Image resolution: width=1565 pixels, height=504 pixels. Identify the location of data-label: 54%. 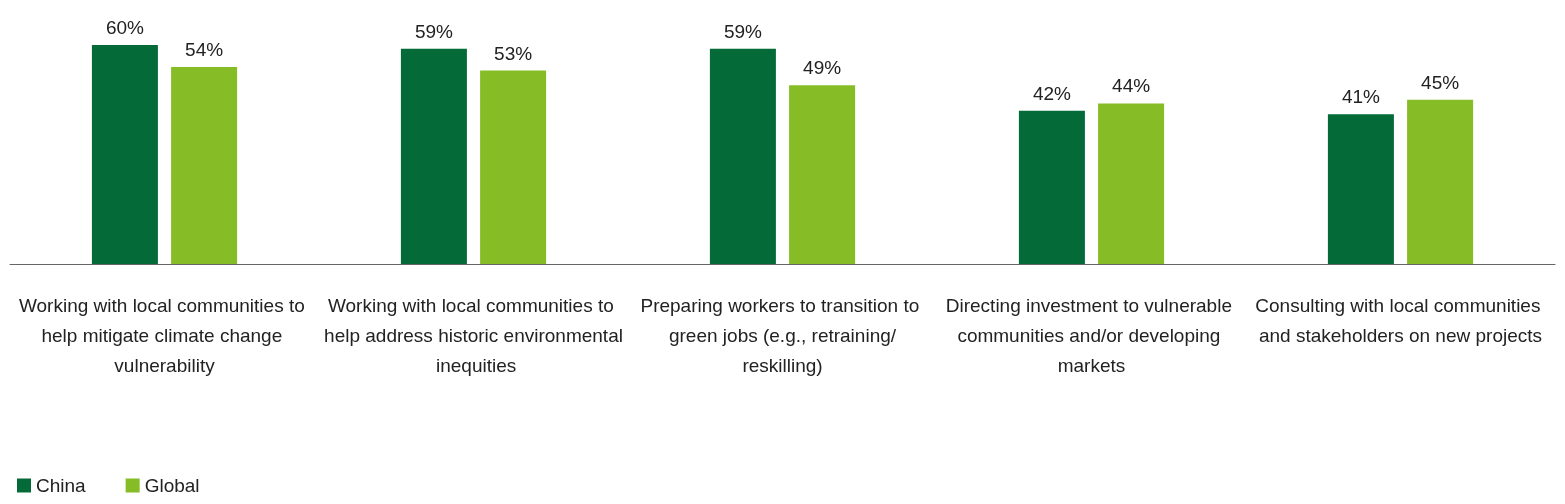
(204, 49).